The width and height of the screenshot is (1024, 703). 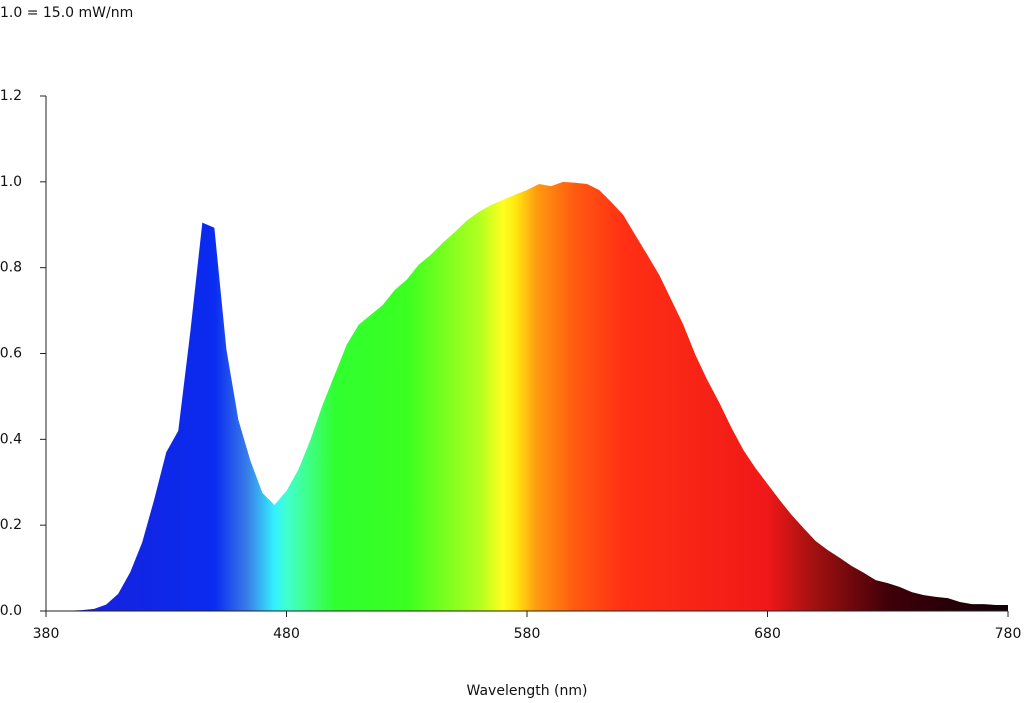 What do you see at coordinates (11, 611) in the screenshot?
I see `y-tick-label: 0.0` at bounding box center [11, 611].